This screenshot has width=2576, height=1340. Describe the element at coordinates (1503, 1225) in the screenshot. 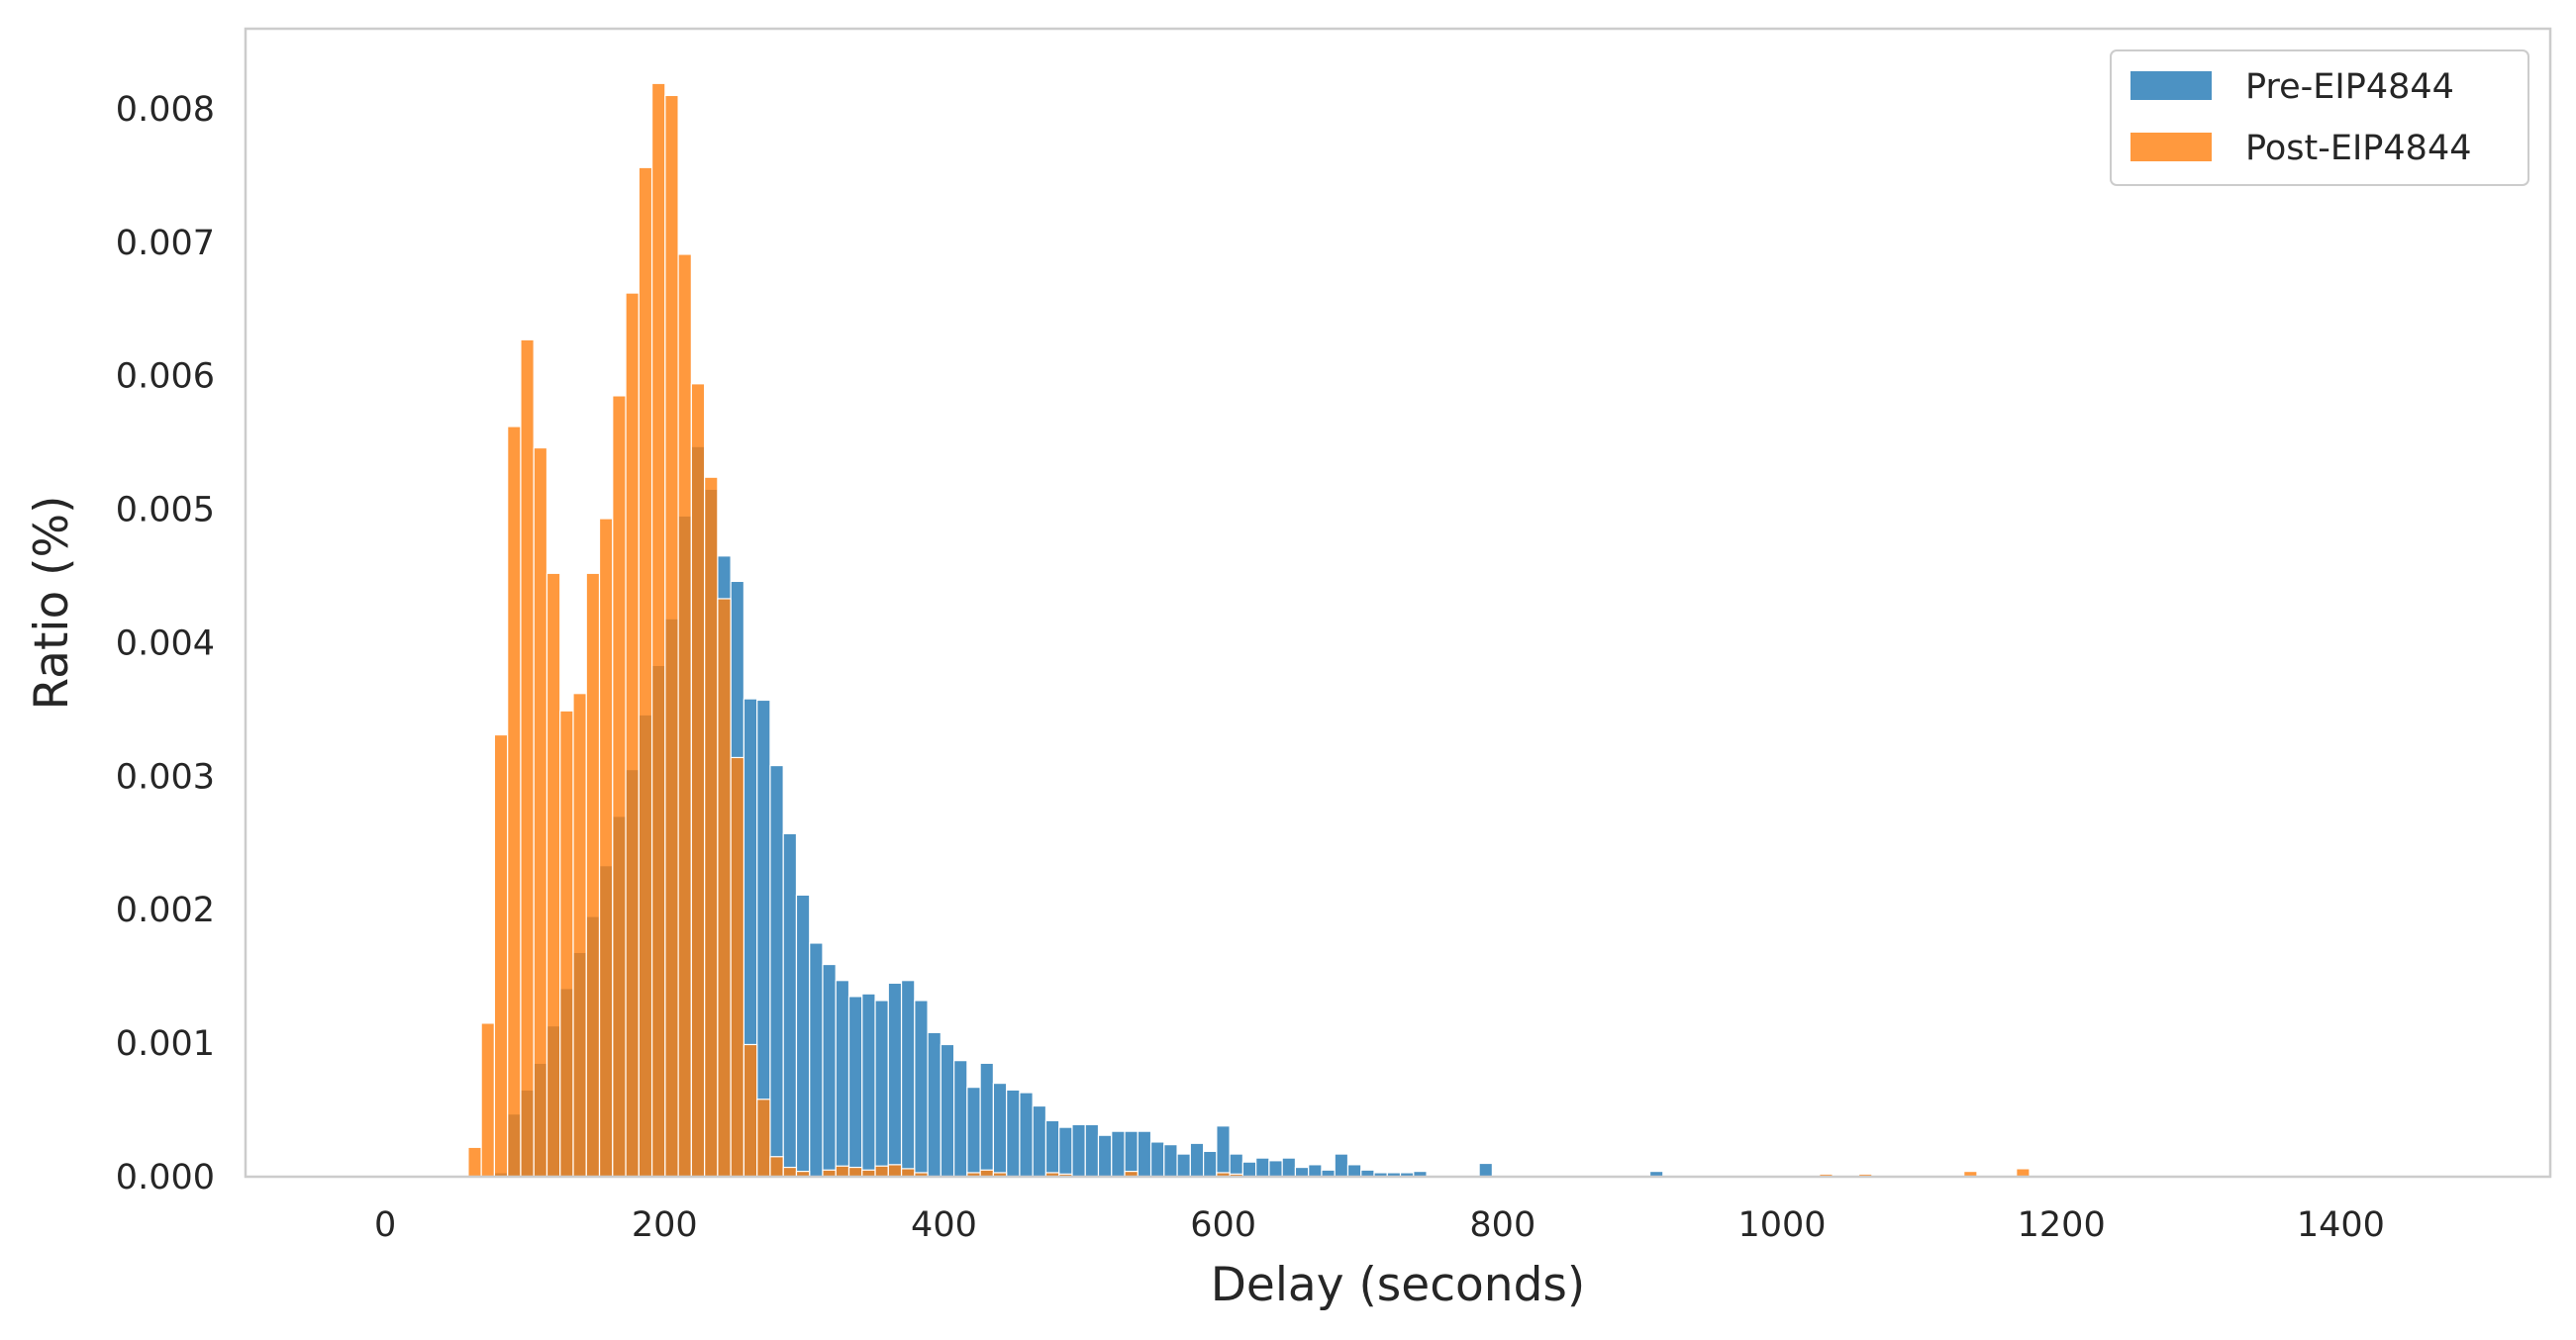

I see `x-tick-label: 800` at that location.